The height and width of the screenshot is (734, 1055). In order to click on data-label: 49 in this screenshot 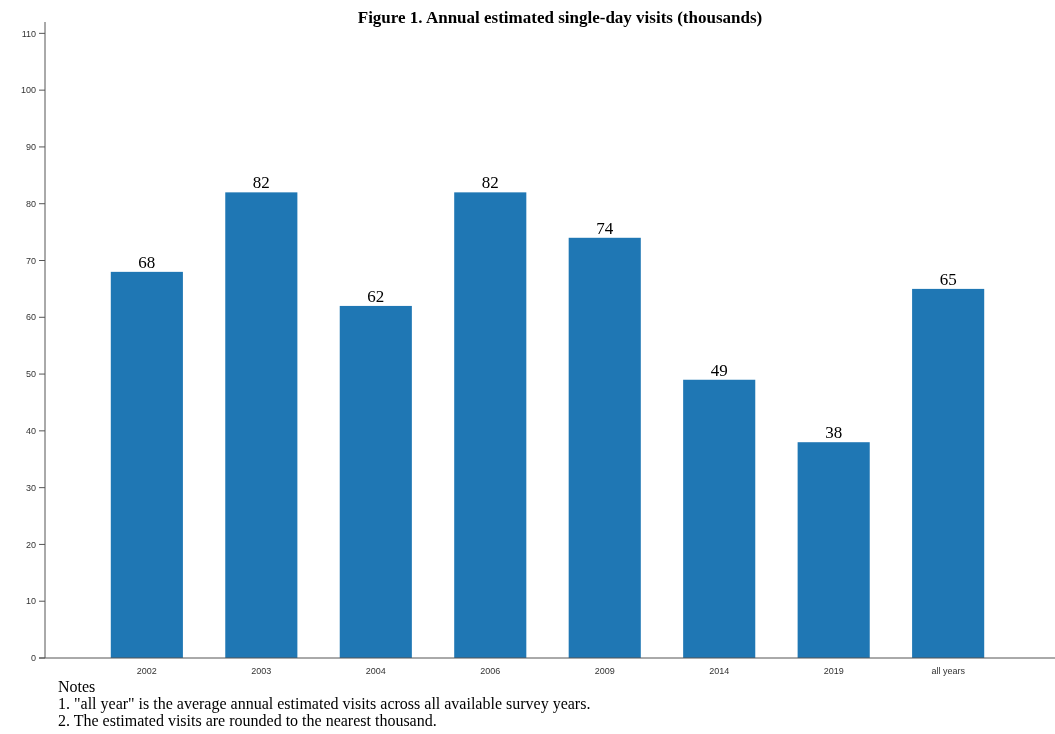, I will do `click(719, 370)`.